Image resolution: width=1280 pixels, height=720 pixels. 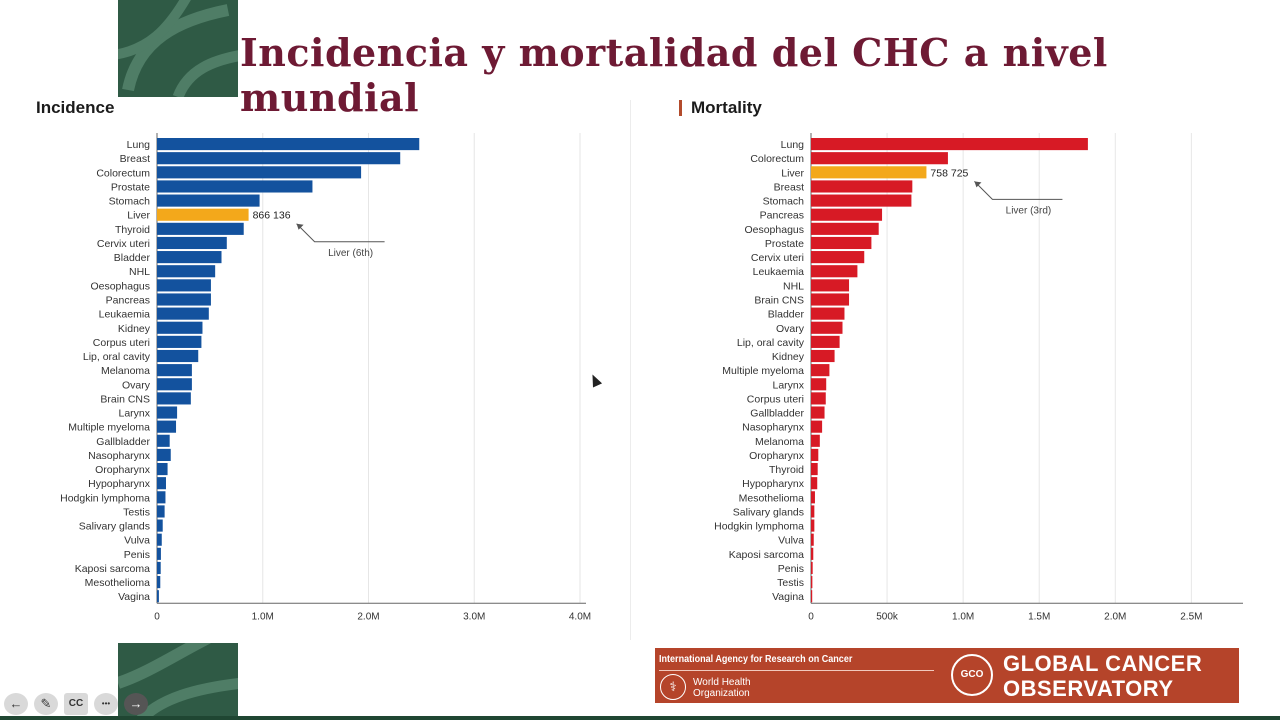 What do you see at coordinates (134, 597) in the screenshot?
I see `category-label: Vagina` at bounding box center [134, 597].